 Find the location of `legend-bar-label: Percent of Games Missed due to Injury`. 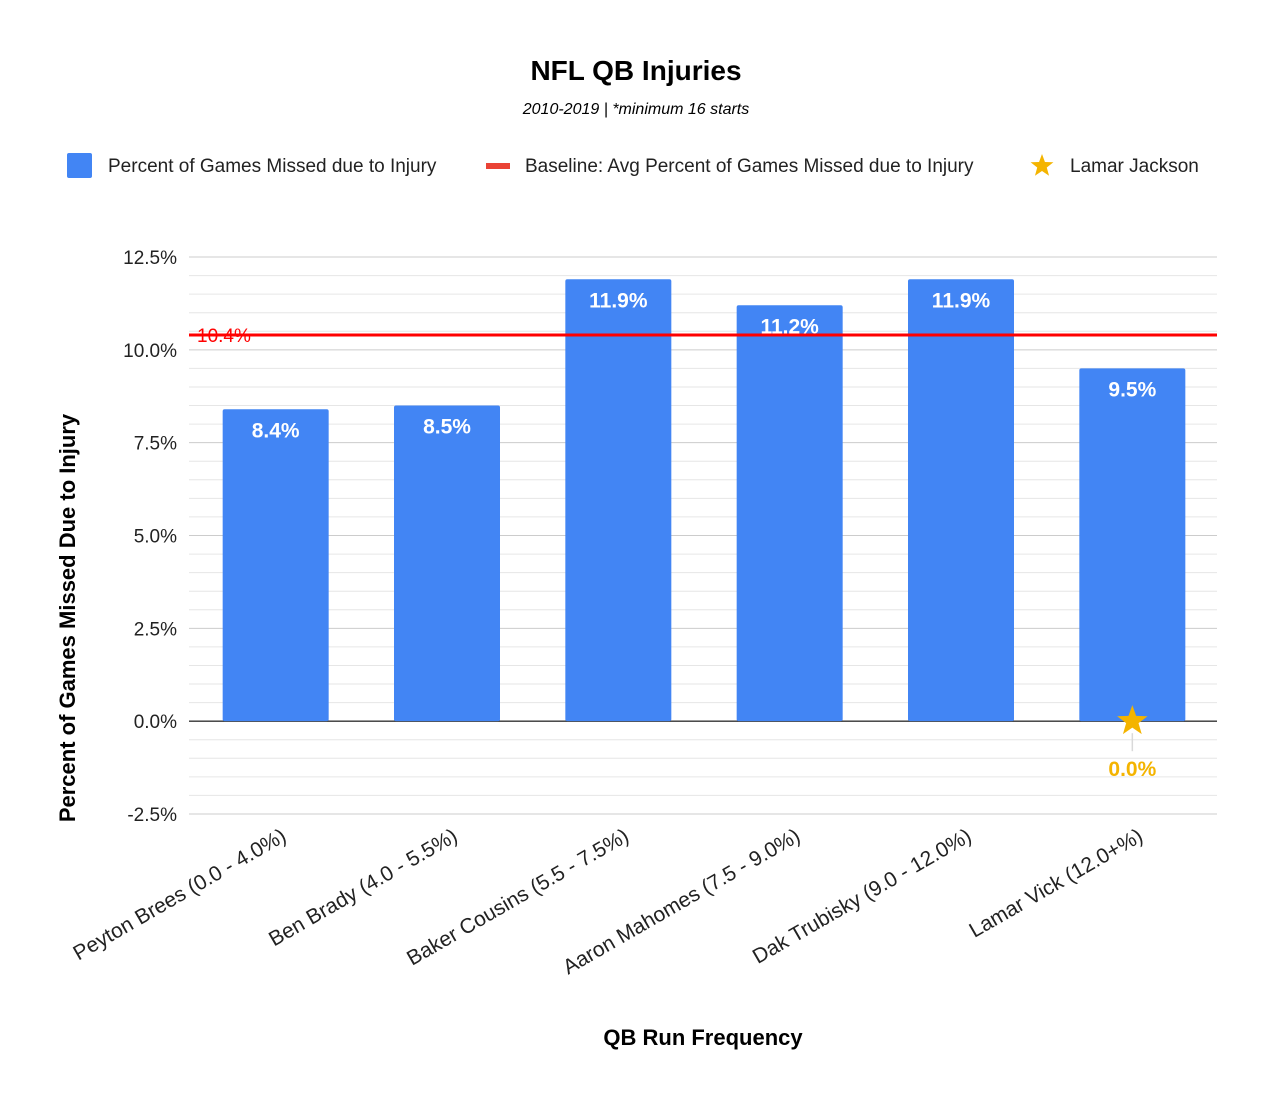

legend-bar-label: Percent of Games Missed due to Injury is located at coordinates (272, 166).